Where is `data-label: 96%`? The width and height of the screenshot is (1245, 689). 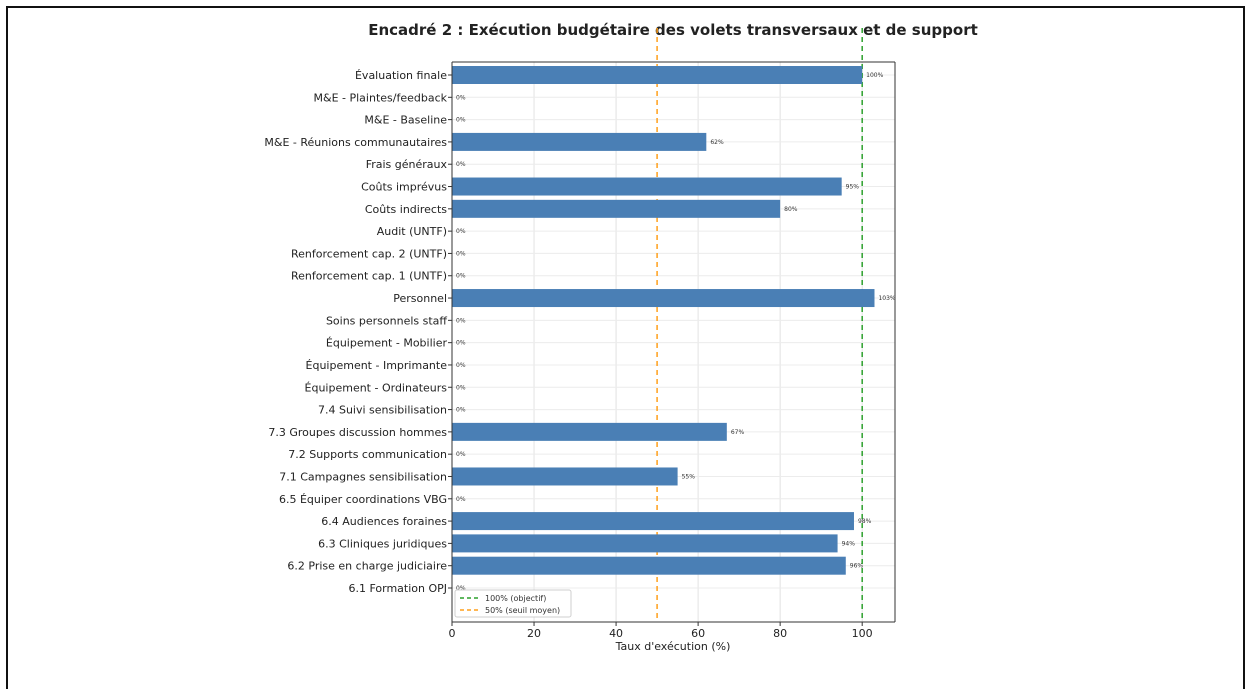 data-label: 96% is located at coordinates (857, 566).